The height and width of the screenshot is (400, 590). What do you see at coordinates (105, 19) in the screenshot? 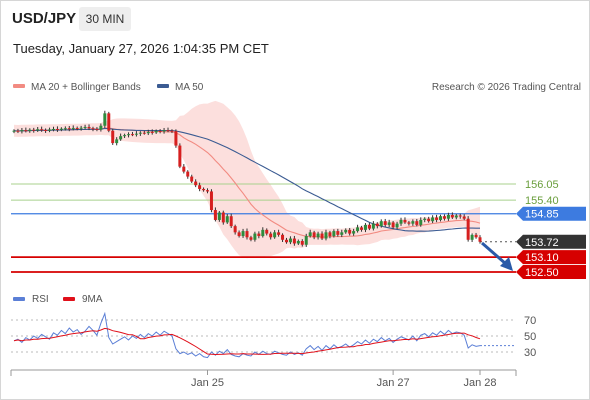
I see `timeframe-badge: 30 MIN` at bounding box center [105, 19].